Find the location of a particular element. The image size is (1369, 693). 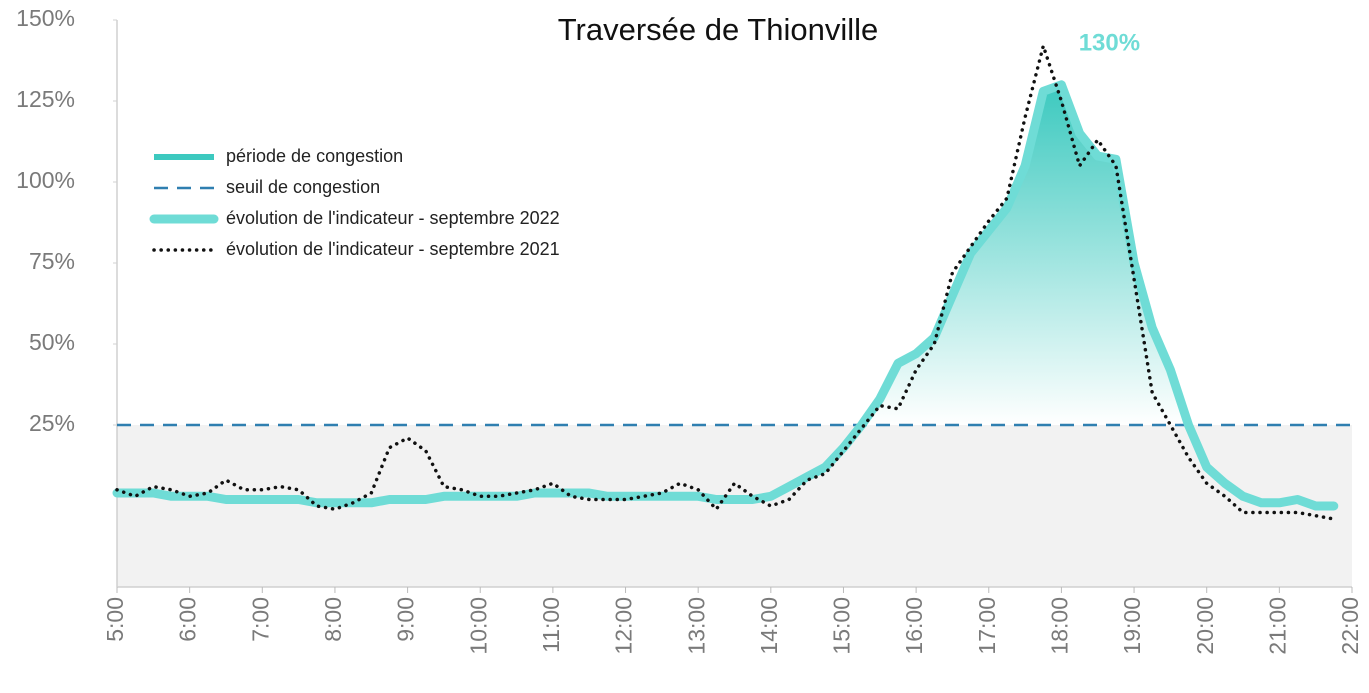

x-tick-label: 15:00 is located at coordinates (842, 626).